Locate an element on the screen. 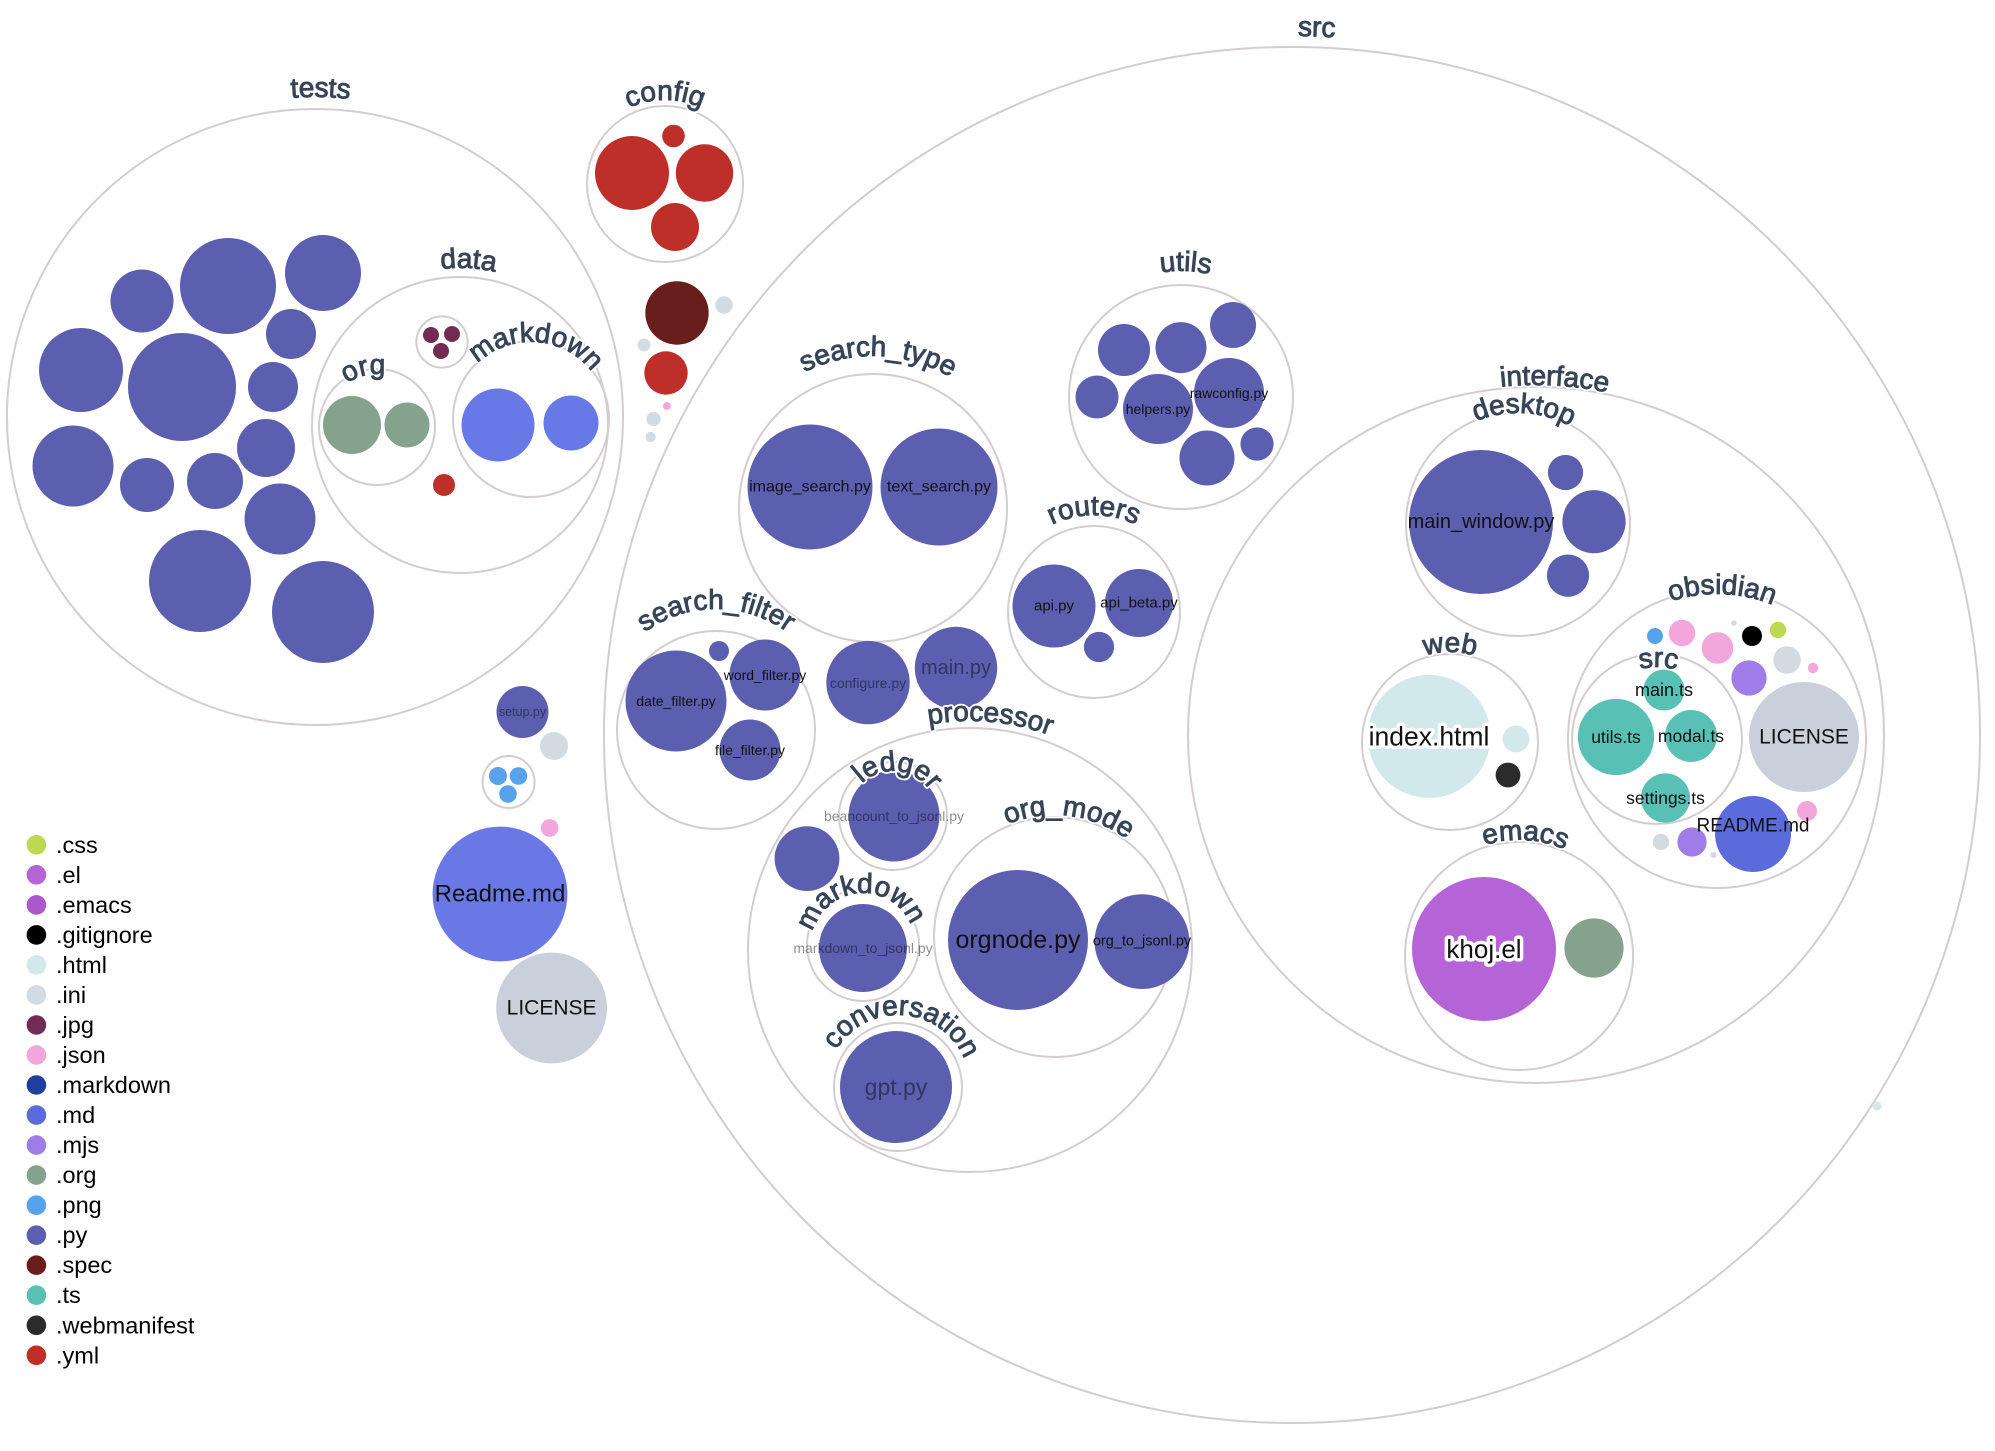 The width and height of the screenshot is (1995, 1451). svg-text: .html is located at coordinates (81, 965).